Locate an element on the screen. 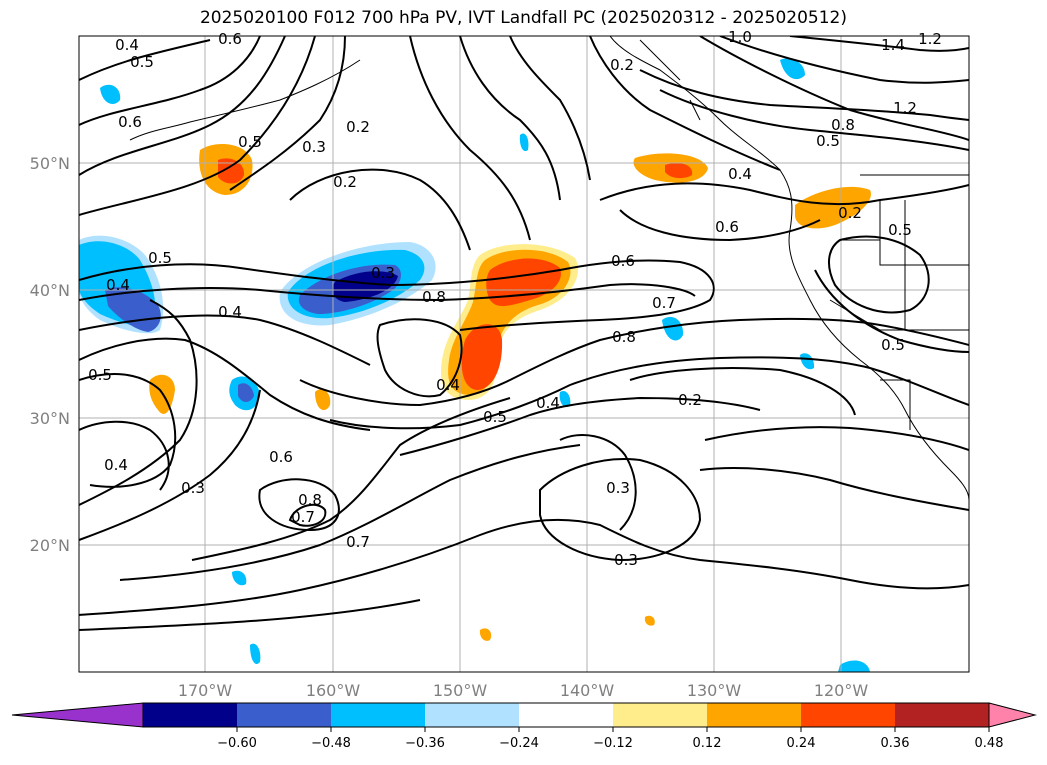 Image resolution: width=1047 pixels, height=765 pixels. colorbar-tick-label: −0.60 is located at coordinates (237, 743).